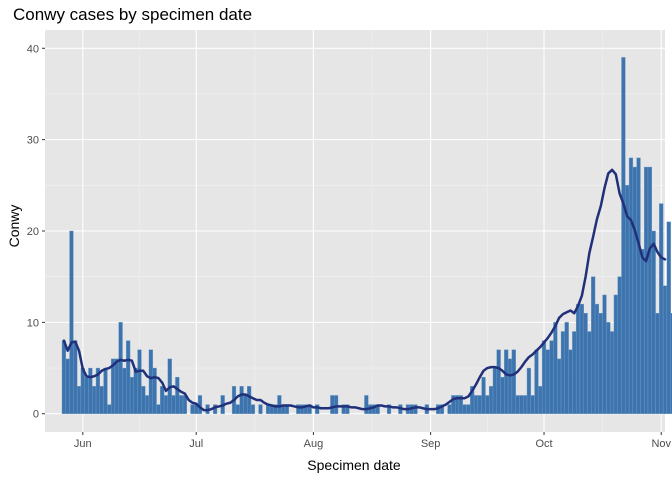 The height and width of the screenshot is (480, 672). What do you see at coordinates (33, 141) in the screenshot?
I see `y-tick-label: 30` at bounding box center [33, 141].